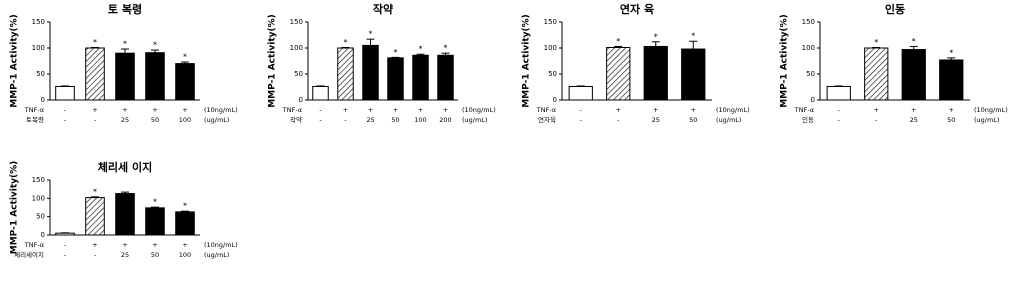  Describe the element at coordinates (29, 254) in the screenshot. I see `condition-label: 체리세이지` at that location.